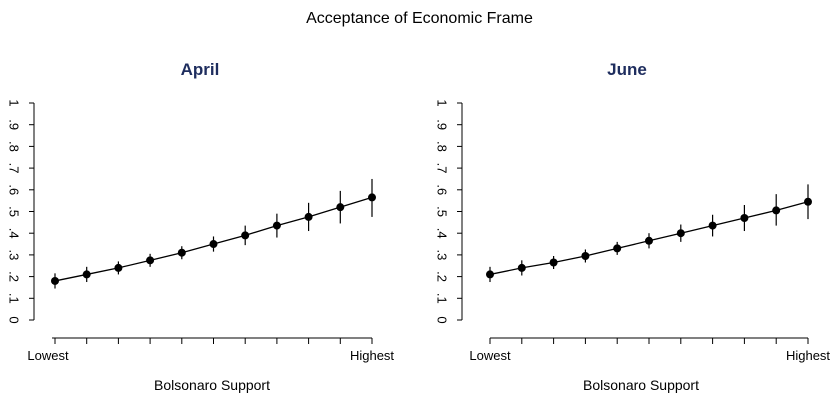  I want to click on error-bars-april, so click(213, 233).